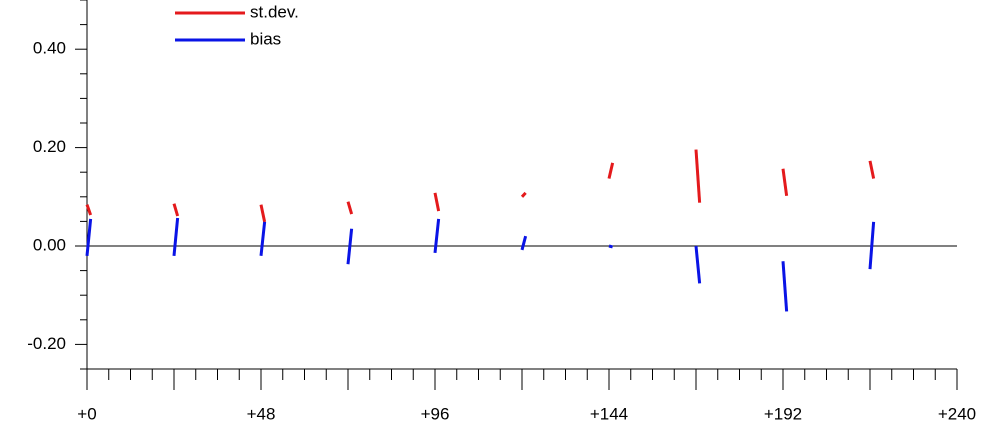  I want to click on legend-label: st.dev., so click(274, 11).